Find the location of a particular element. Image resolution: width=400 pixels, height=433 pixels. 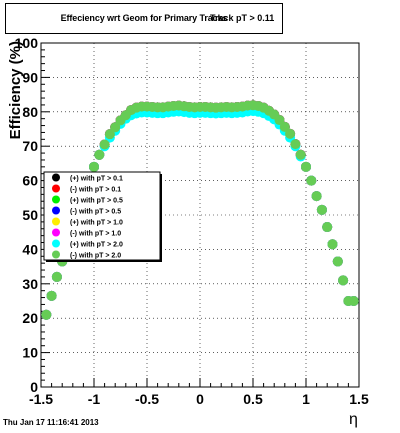

legend-label: (-) with pT > 2.0 is located at coordinates (95, 256).